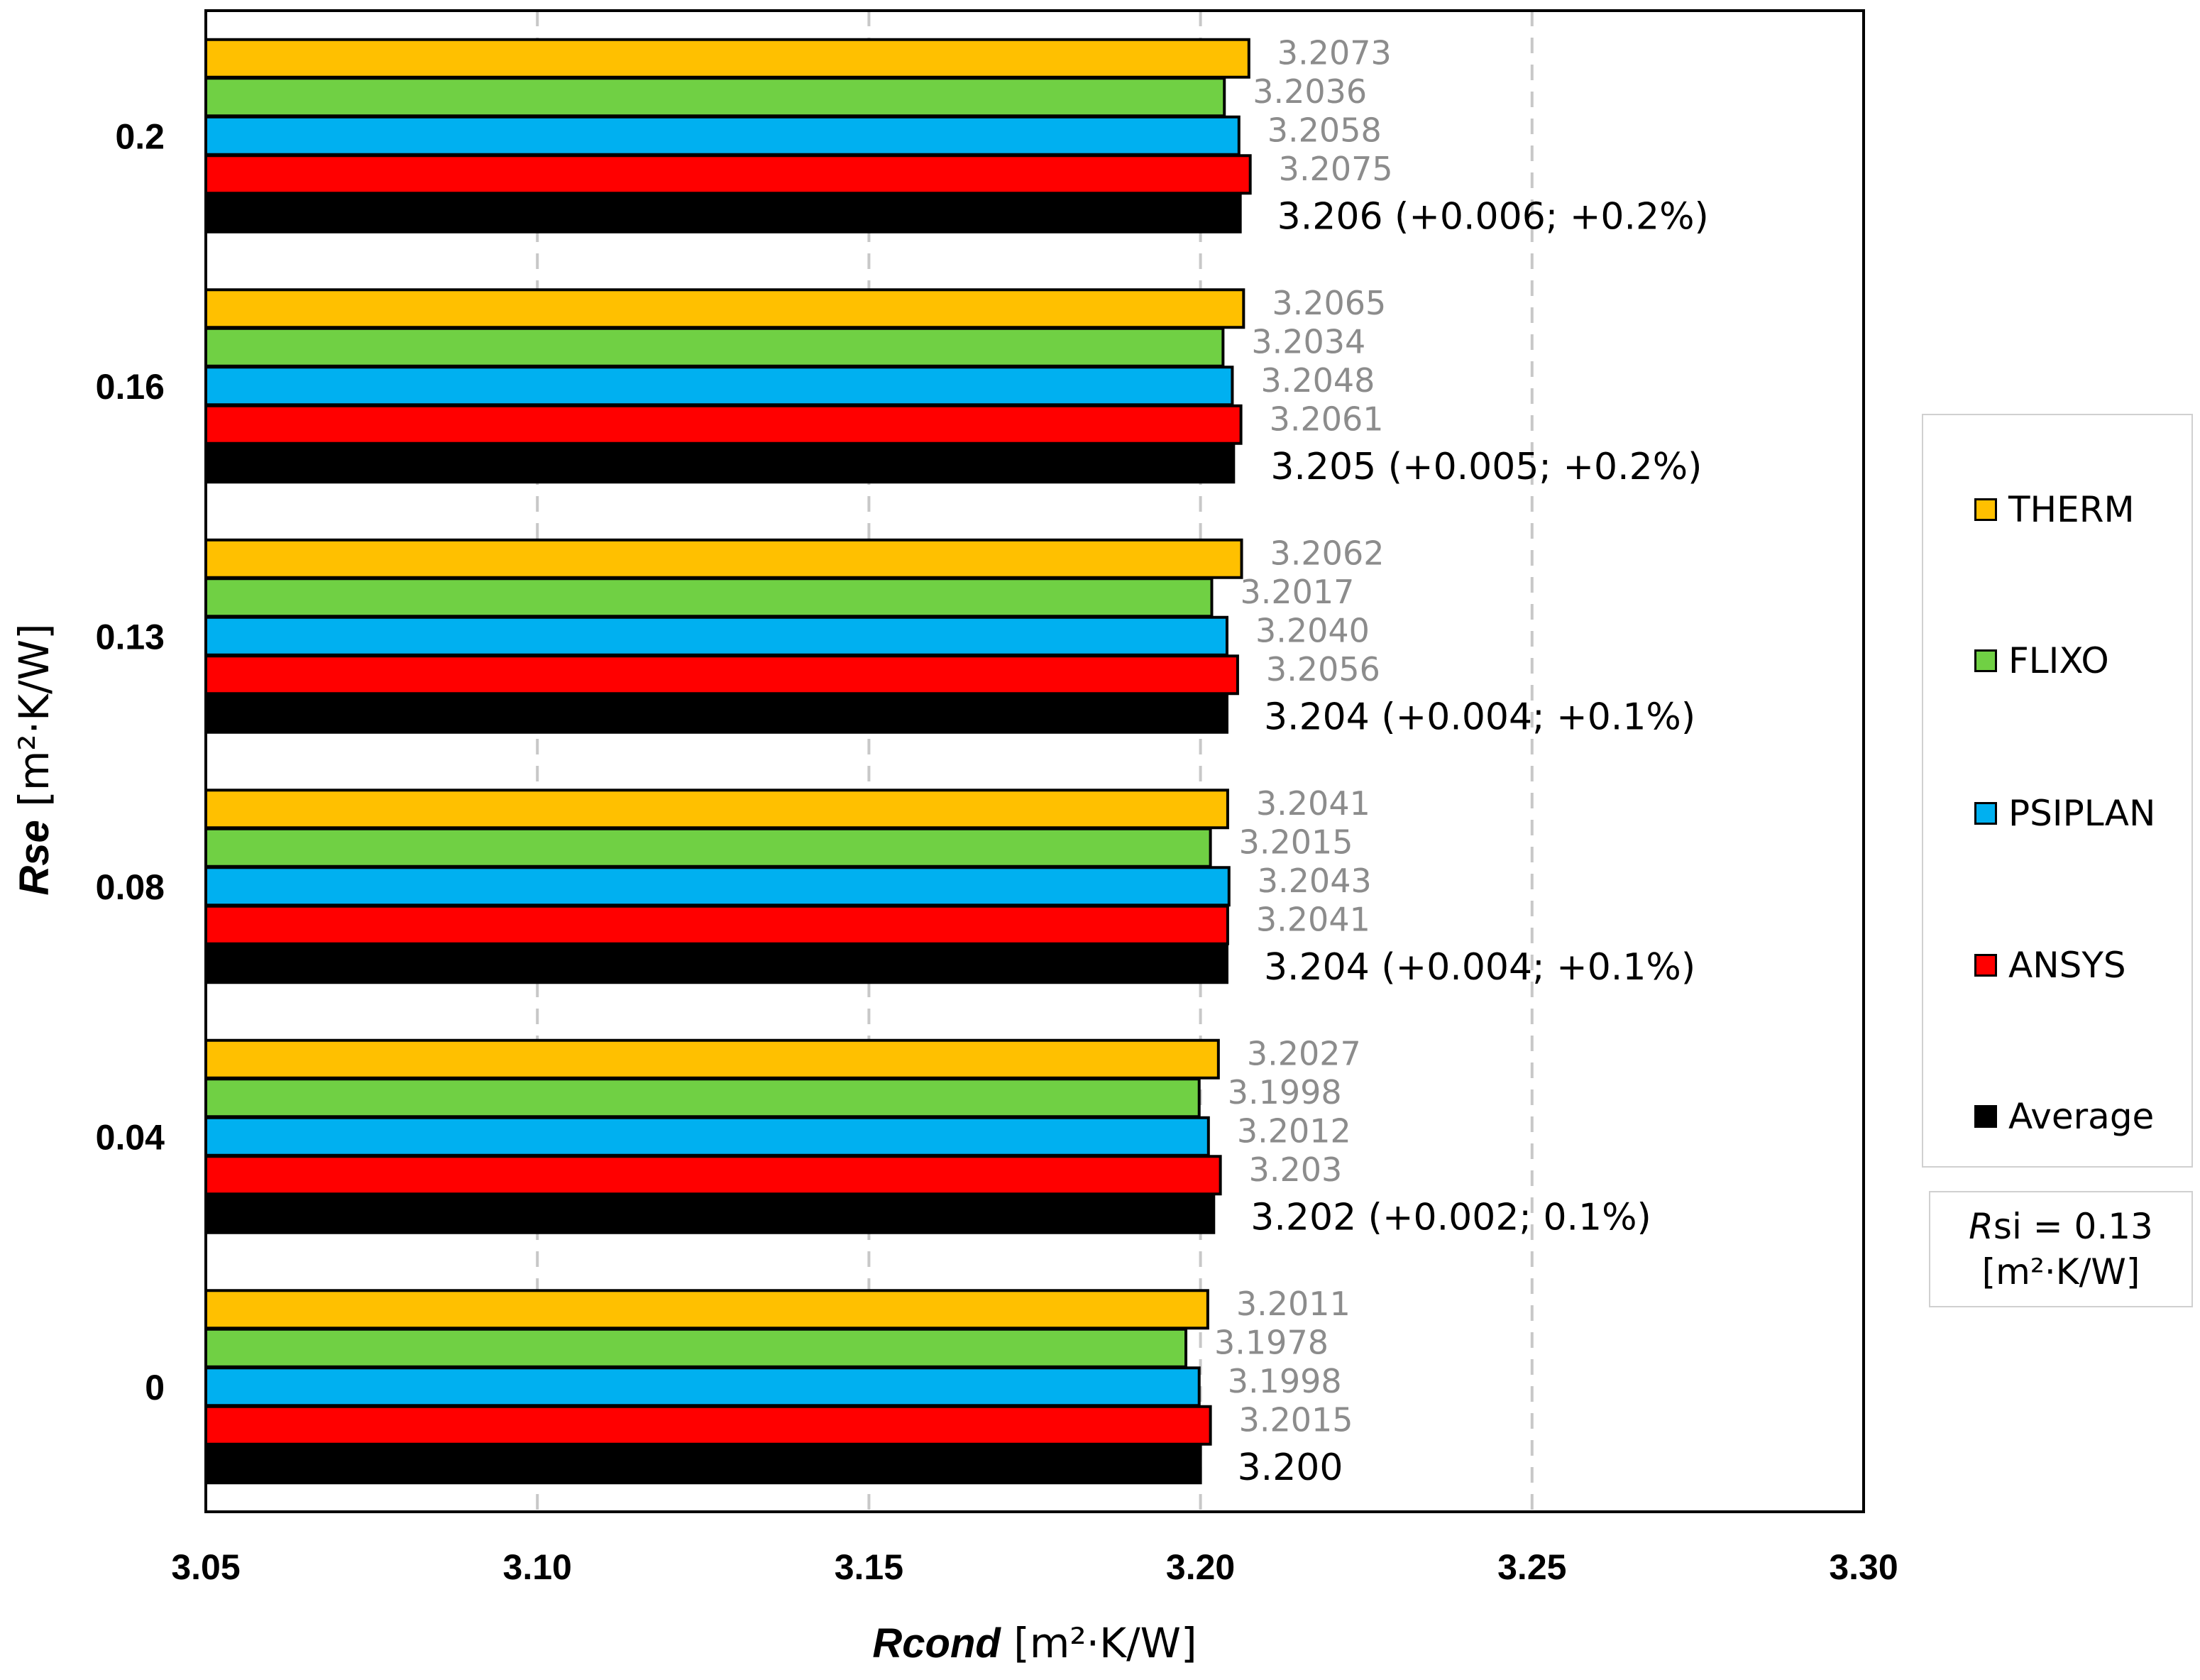  I want to click on x-tick-label: 3.10, so click(537, 1567).